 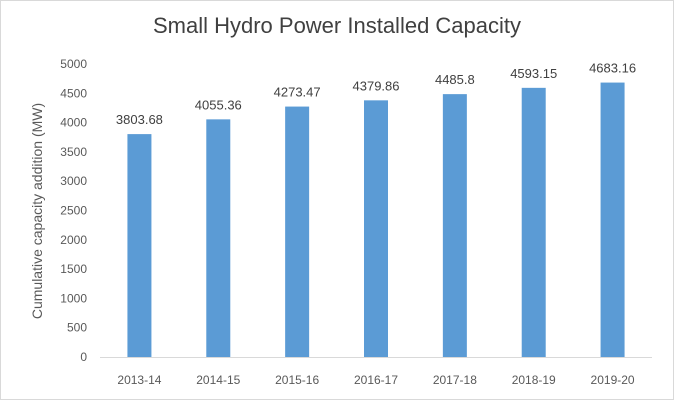 What do you see at coordinates (77, 328) in the screenshot?
I see `y-tick-label: 500` at bounding box center [77, 328].